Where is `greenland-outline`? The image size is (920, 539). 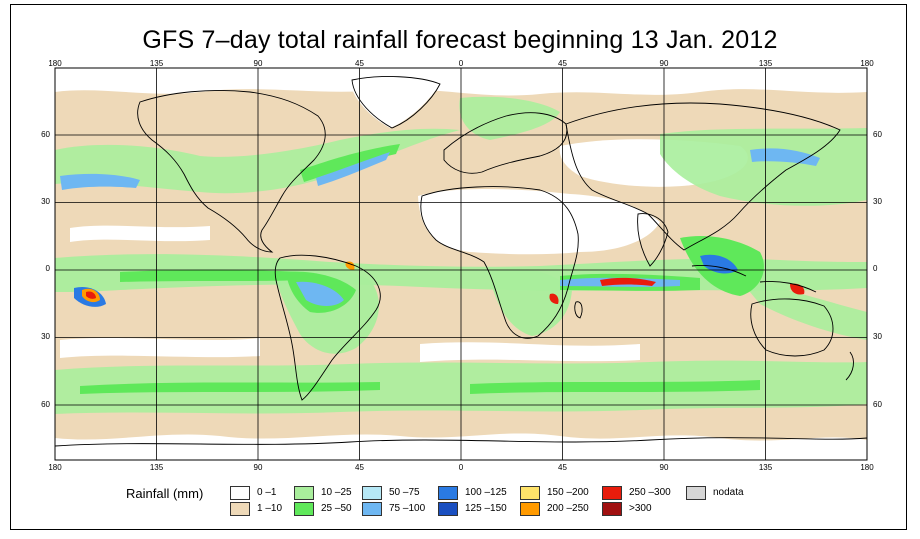 greenland-outline is located at coordinates (396, 102).